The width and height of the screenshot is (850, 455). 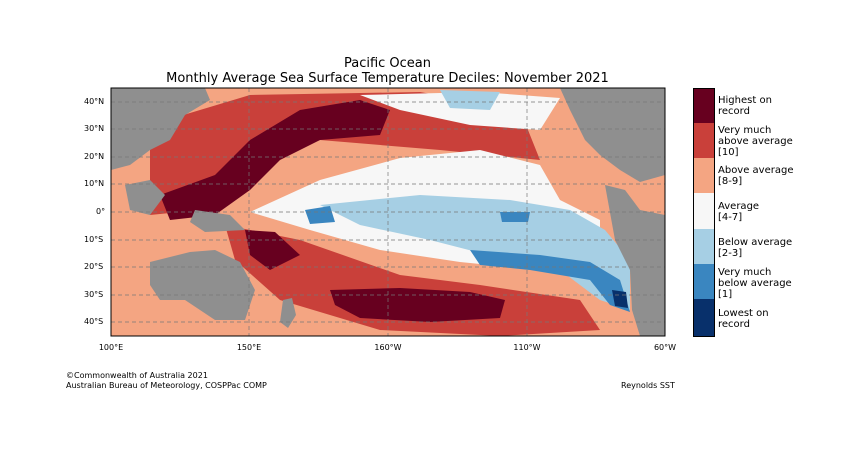 What do you see at coordinates (704, 140) in the screenshot?
I see `legend-swatch-very-much-above` at bounding box center [704, 140].